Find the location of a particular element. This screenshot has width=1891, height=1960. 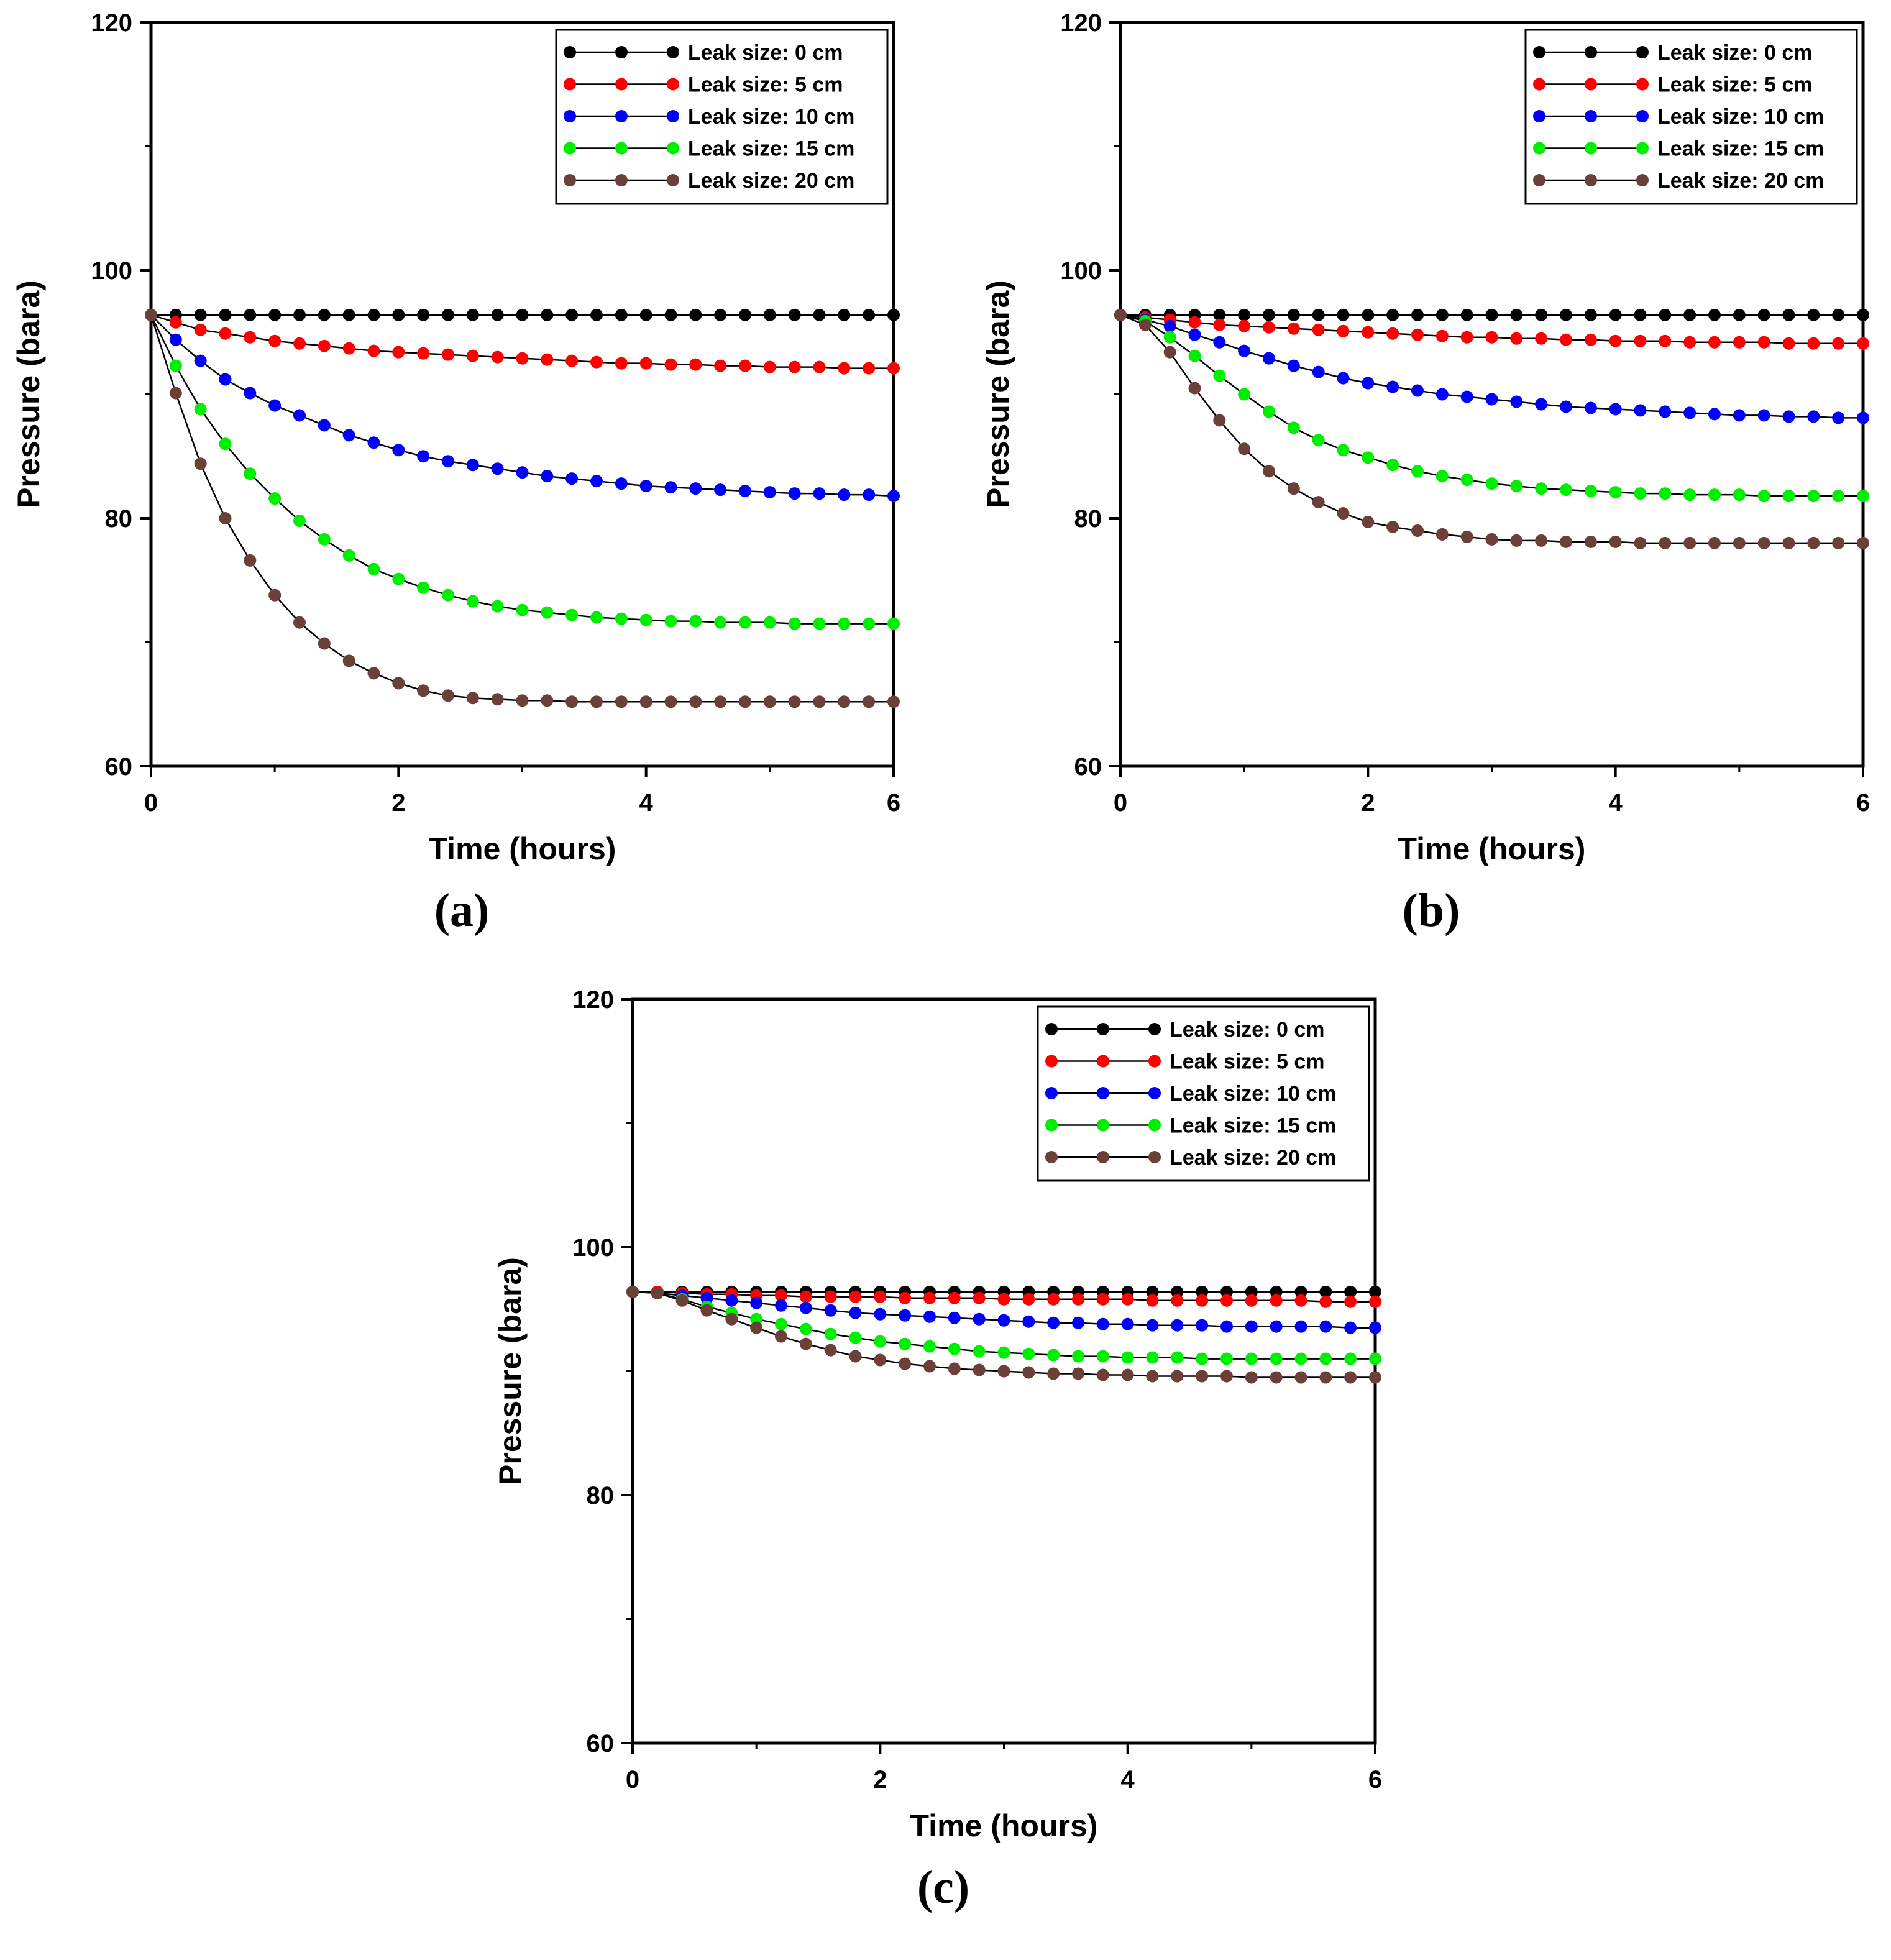

legend-label: Leak size: 20 cm is located at coordinates (1253, 1158).